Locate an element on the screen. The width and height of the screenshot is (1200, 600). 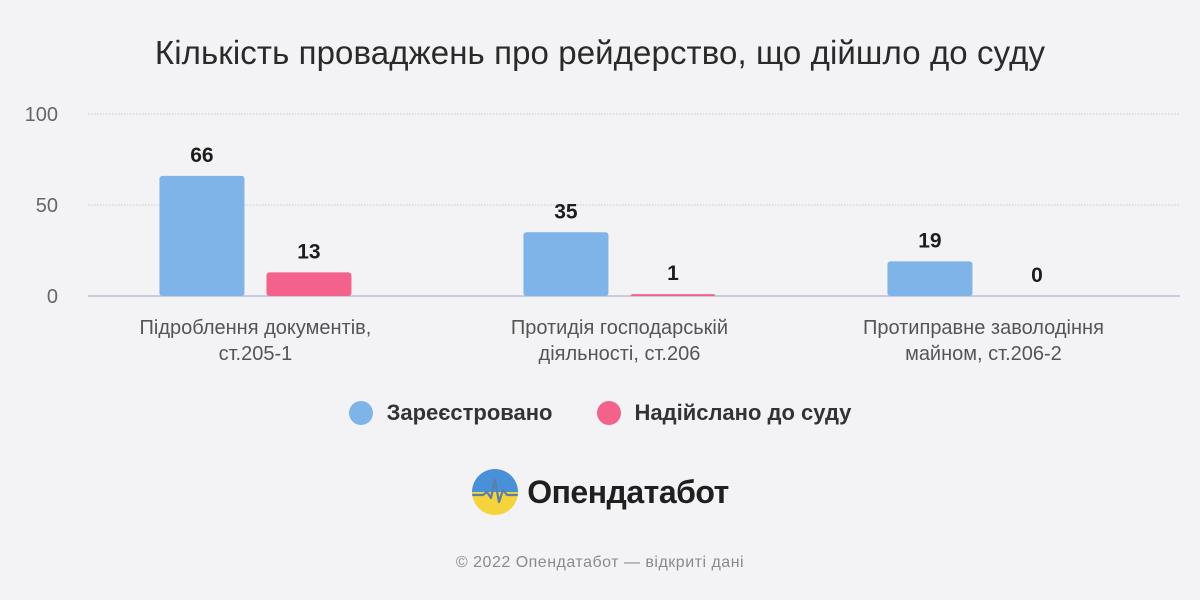
data-label: 0 is located at coordinates (1037, 275).